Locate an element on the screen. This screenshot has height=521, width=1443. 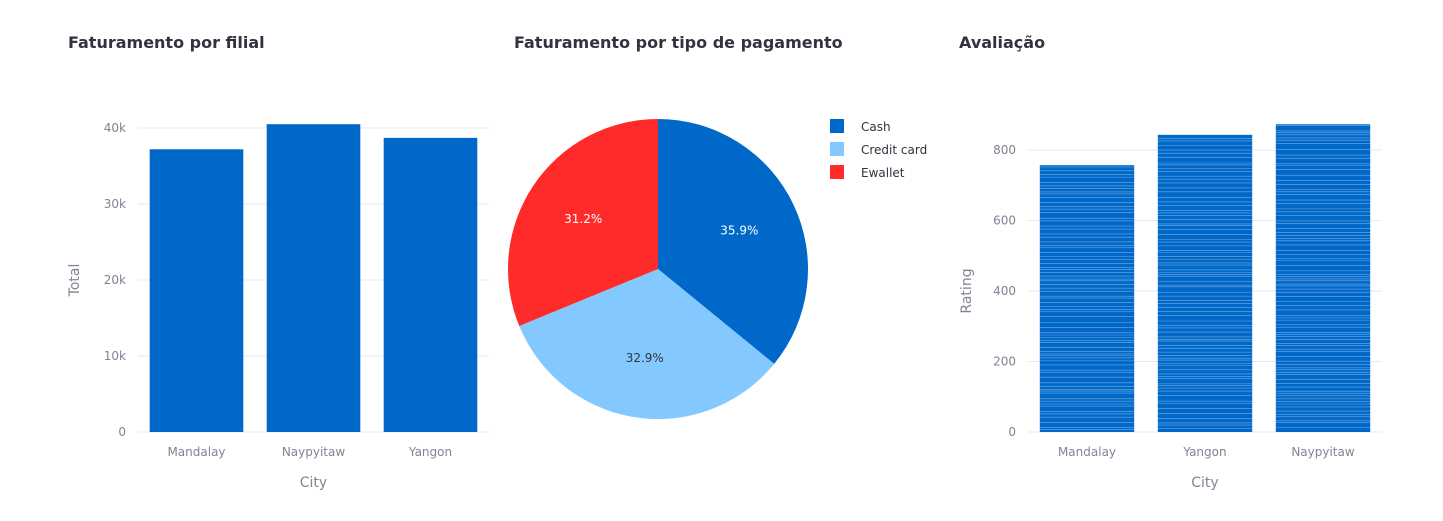
branch-y-tick-label: 0 is located at coordinates (122, 432).